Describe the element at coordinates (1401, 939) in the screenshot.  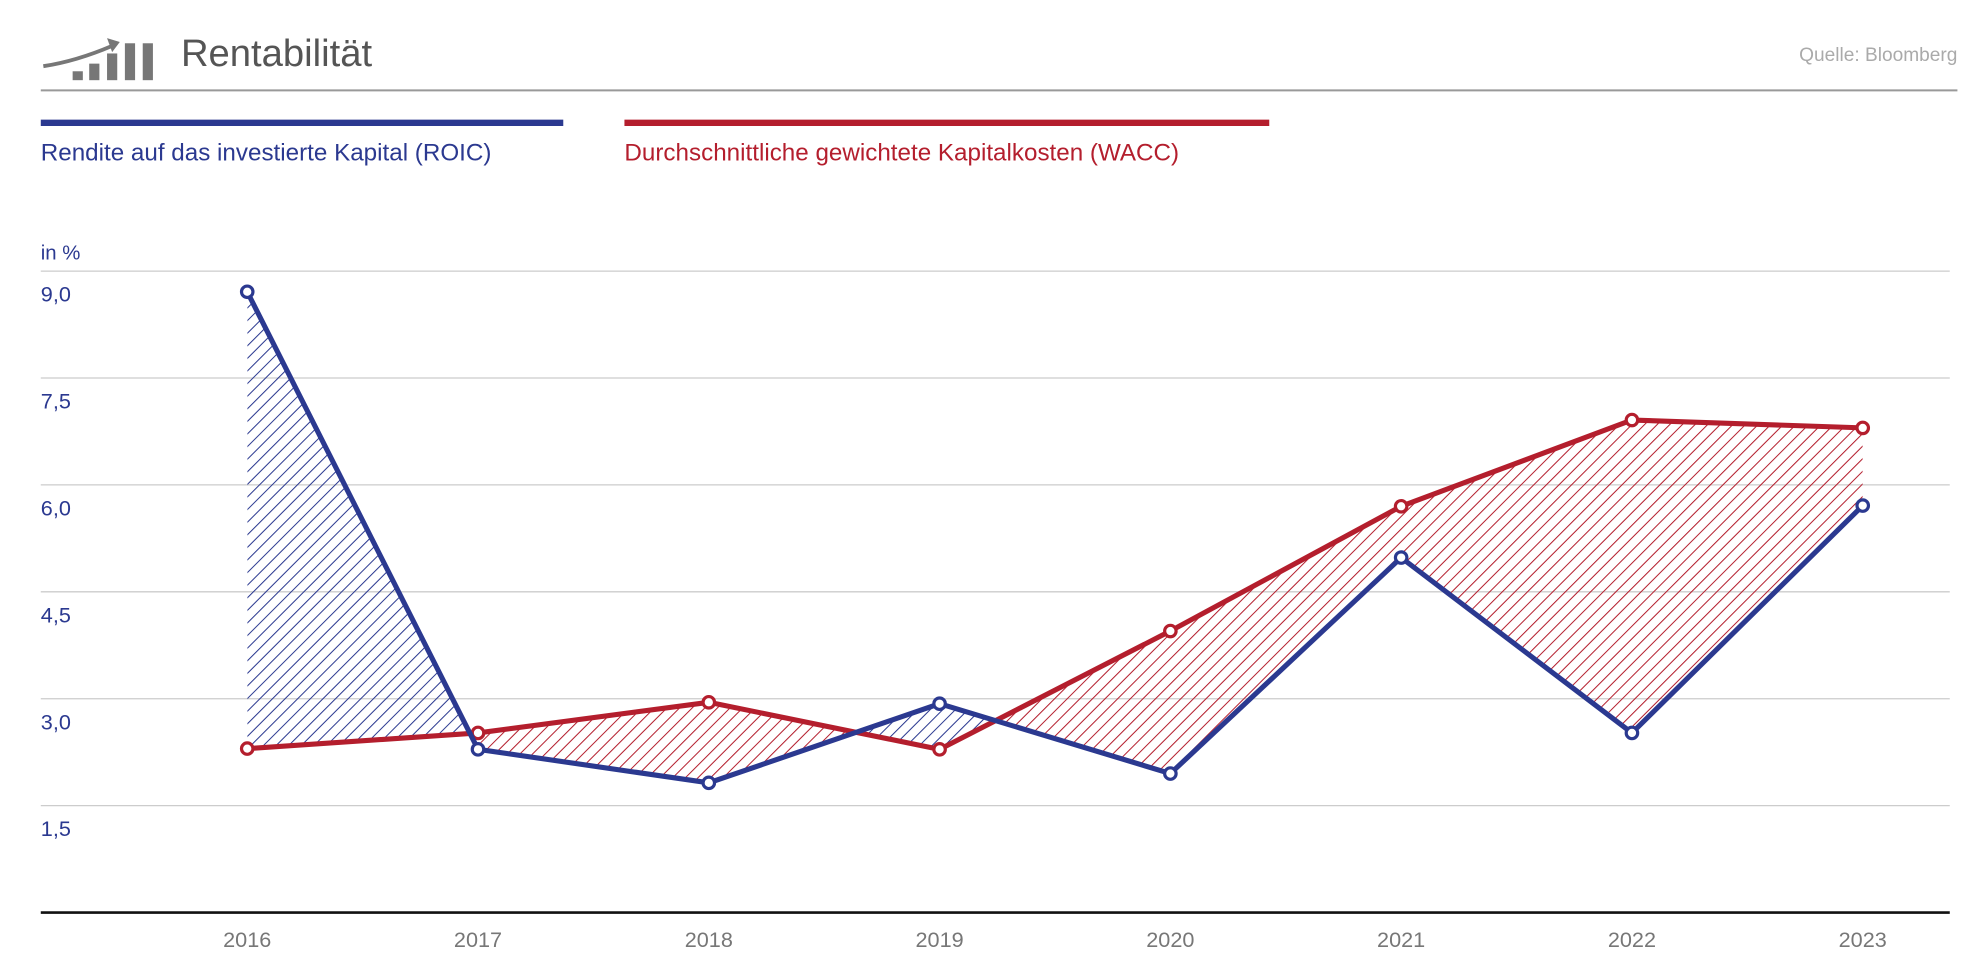
I see `x-tick-label: 2021` at that location.